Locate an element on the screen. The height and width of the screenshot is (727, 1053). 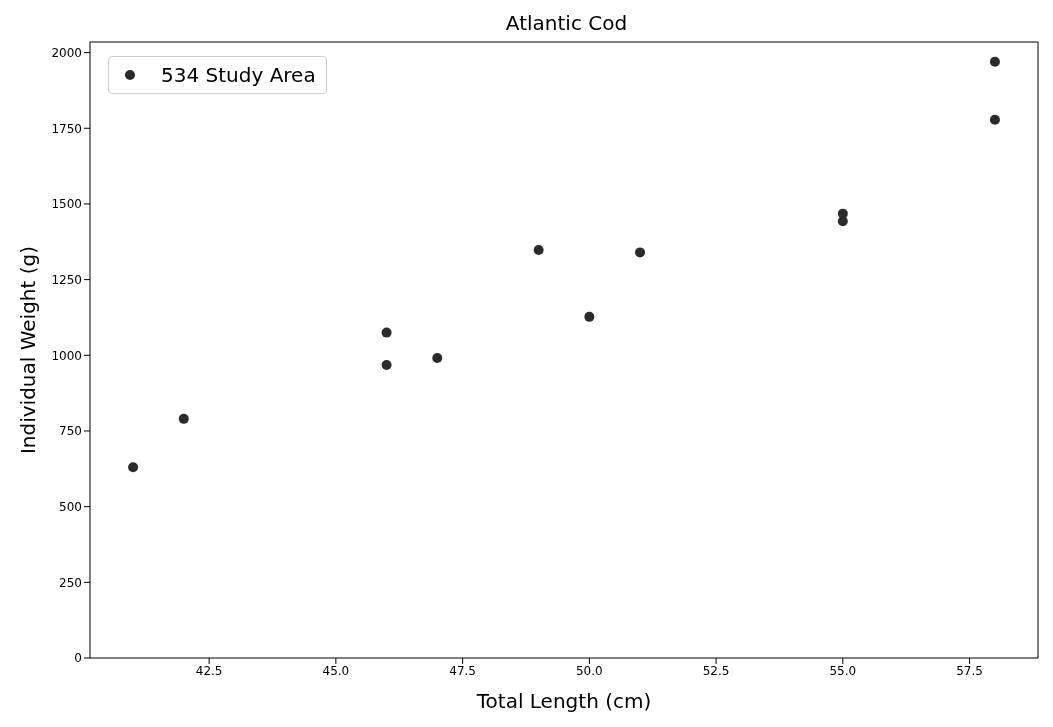
legend-label: 534 Study Area is located at coordinates (238, 75).